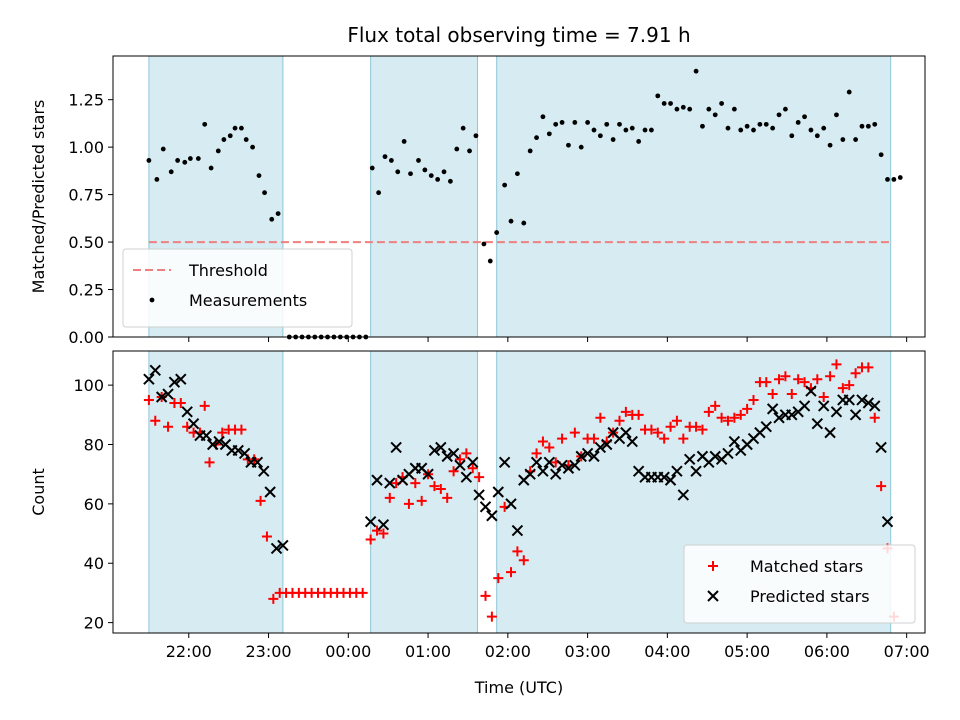 The height and width of the screenshot is (720, 960). I want to click on observing-interval, so click(424, 196).